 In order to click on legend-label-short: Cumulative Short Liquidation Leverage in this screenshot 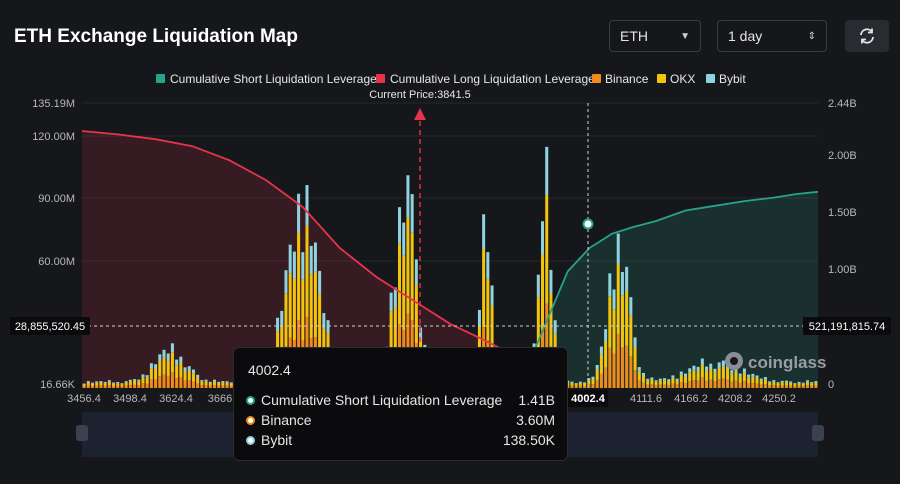, I will do `click(273, 79)`.